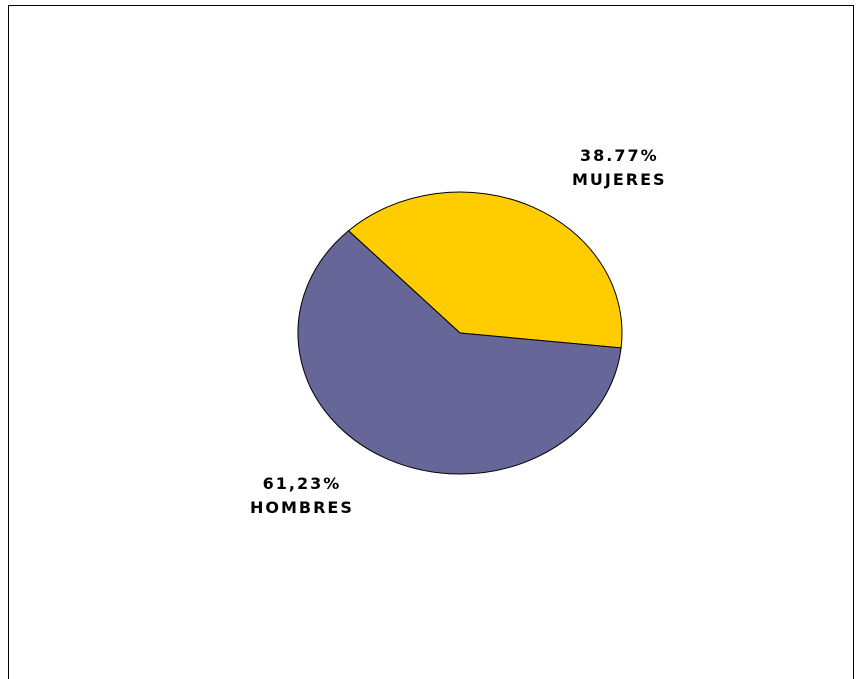 This screenshot has width=864, height=679. Describe the element at coordinates (619, 179) in the screenshot. I see `data-label-mujeres-name: MUJERES` at that location.